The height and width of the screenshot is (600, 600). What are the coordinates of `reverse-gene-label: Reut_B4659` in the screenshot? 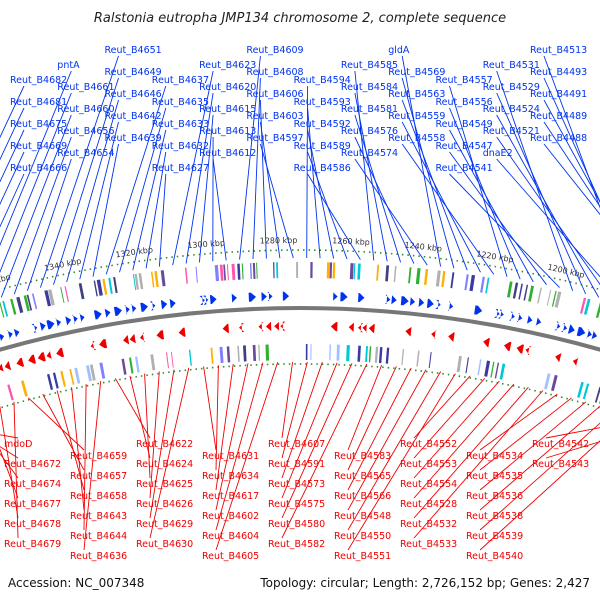 It's located at (98, 456).